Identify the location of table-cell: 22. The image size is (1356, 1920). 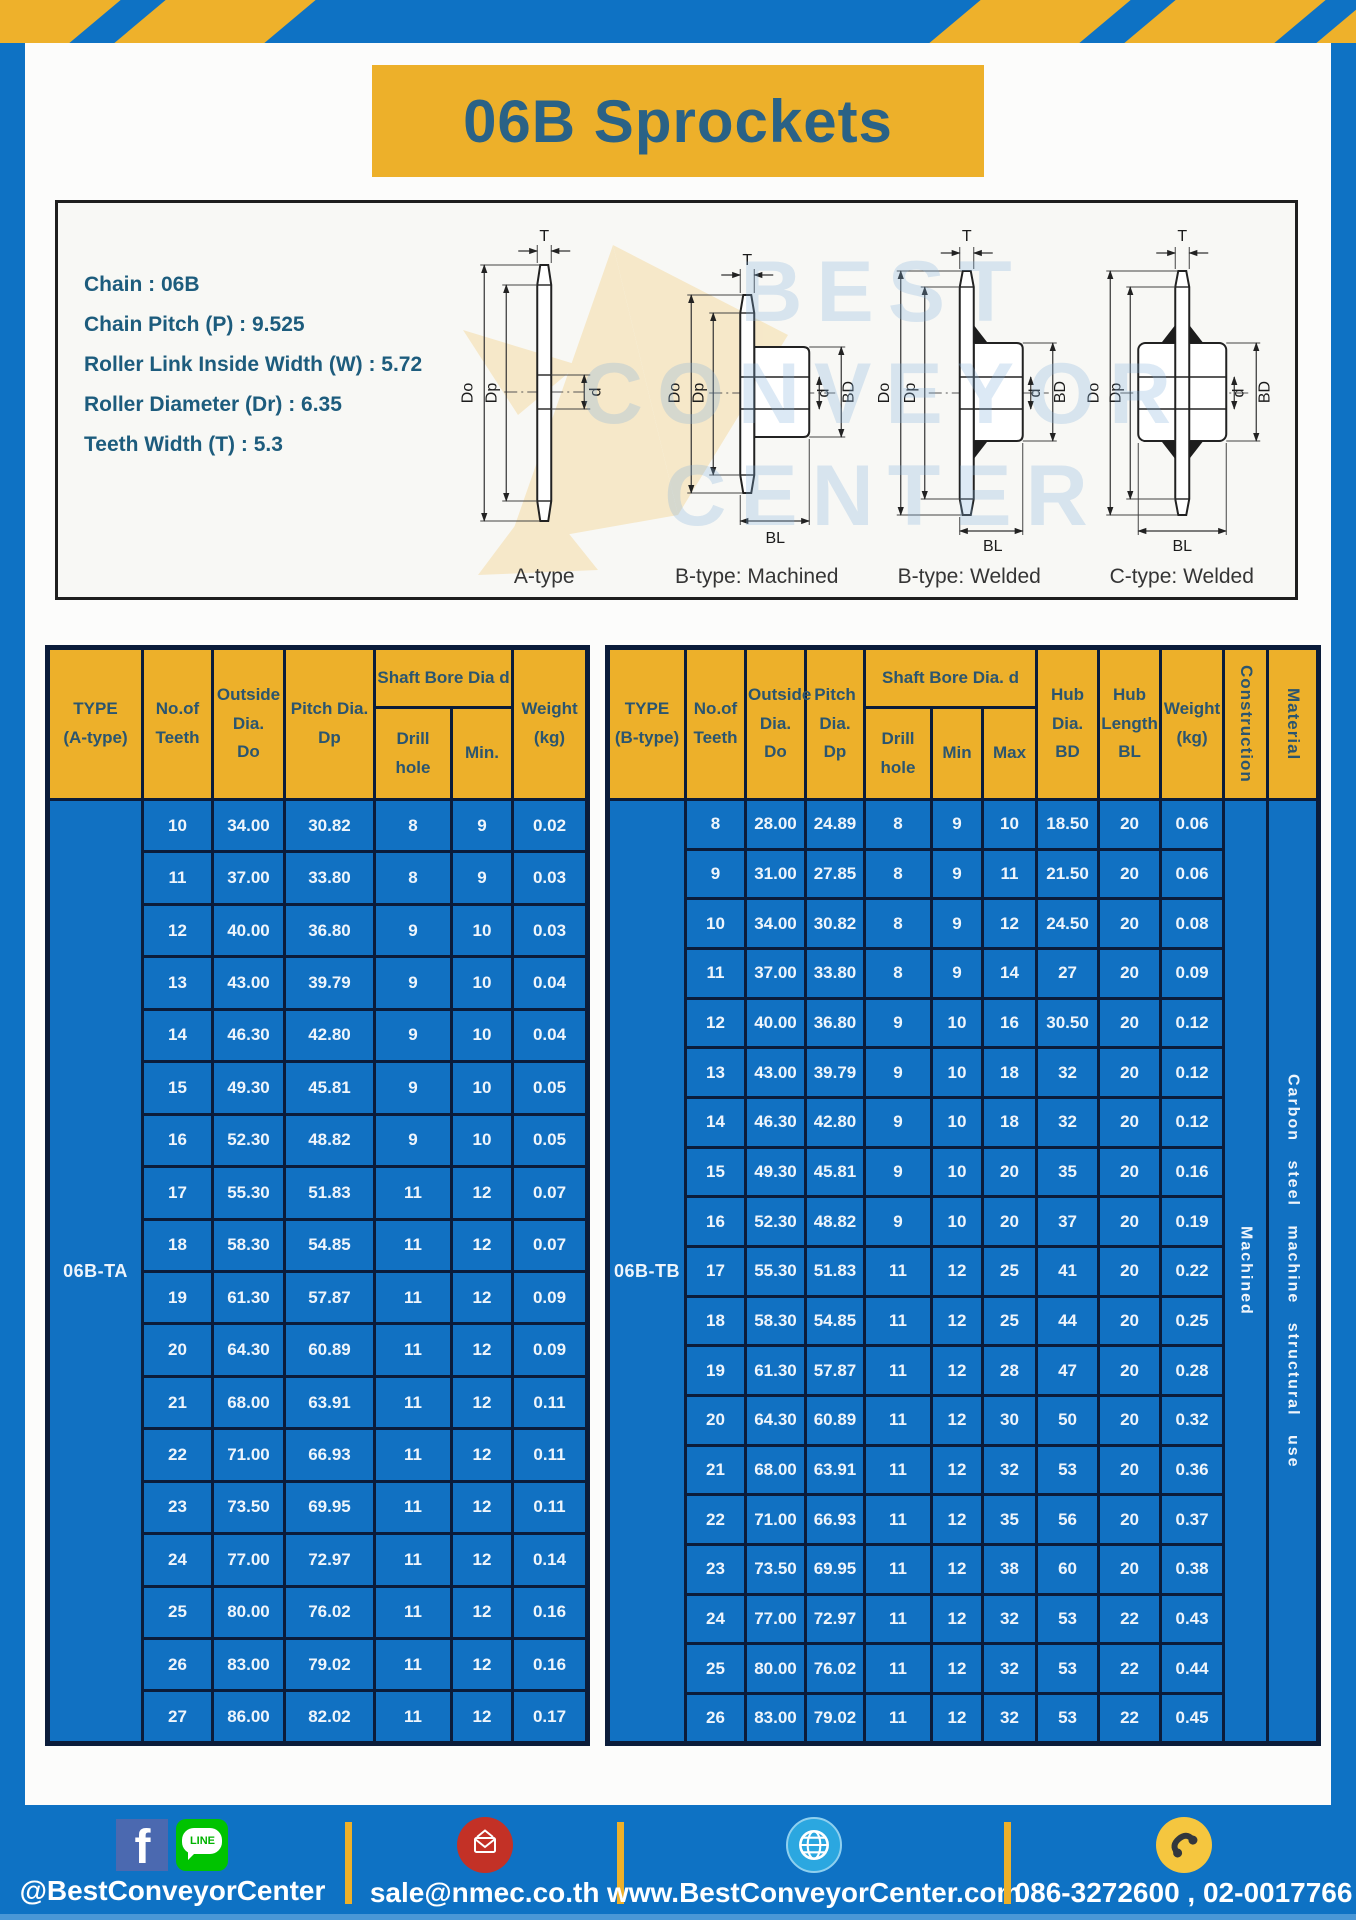
(1130, 1619).